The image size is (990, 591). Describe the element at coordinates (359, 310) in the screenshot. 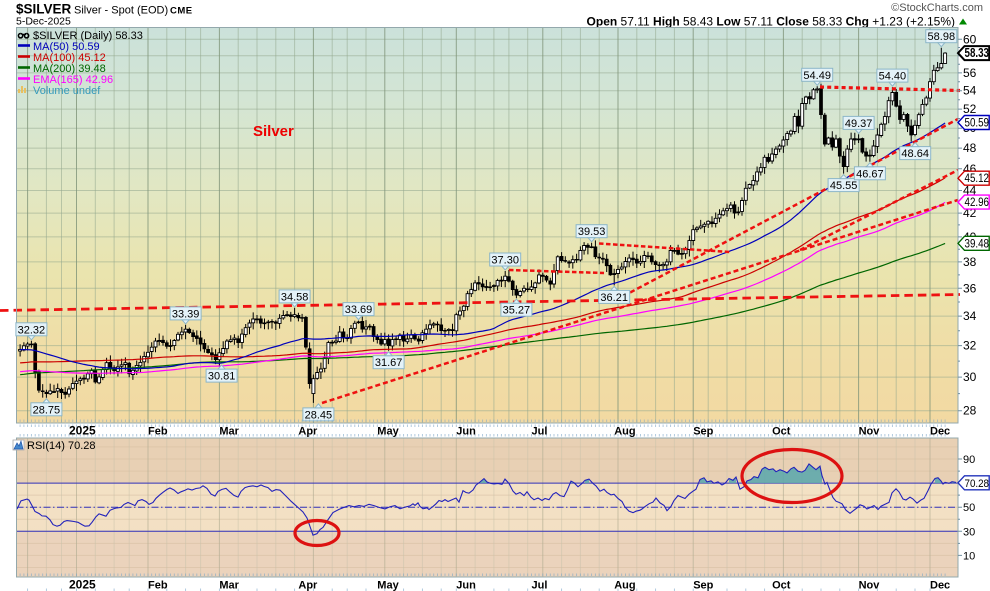

I see `svg-text: 33.69` at that location.